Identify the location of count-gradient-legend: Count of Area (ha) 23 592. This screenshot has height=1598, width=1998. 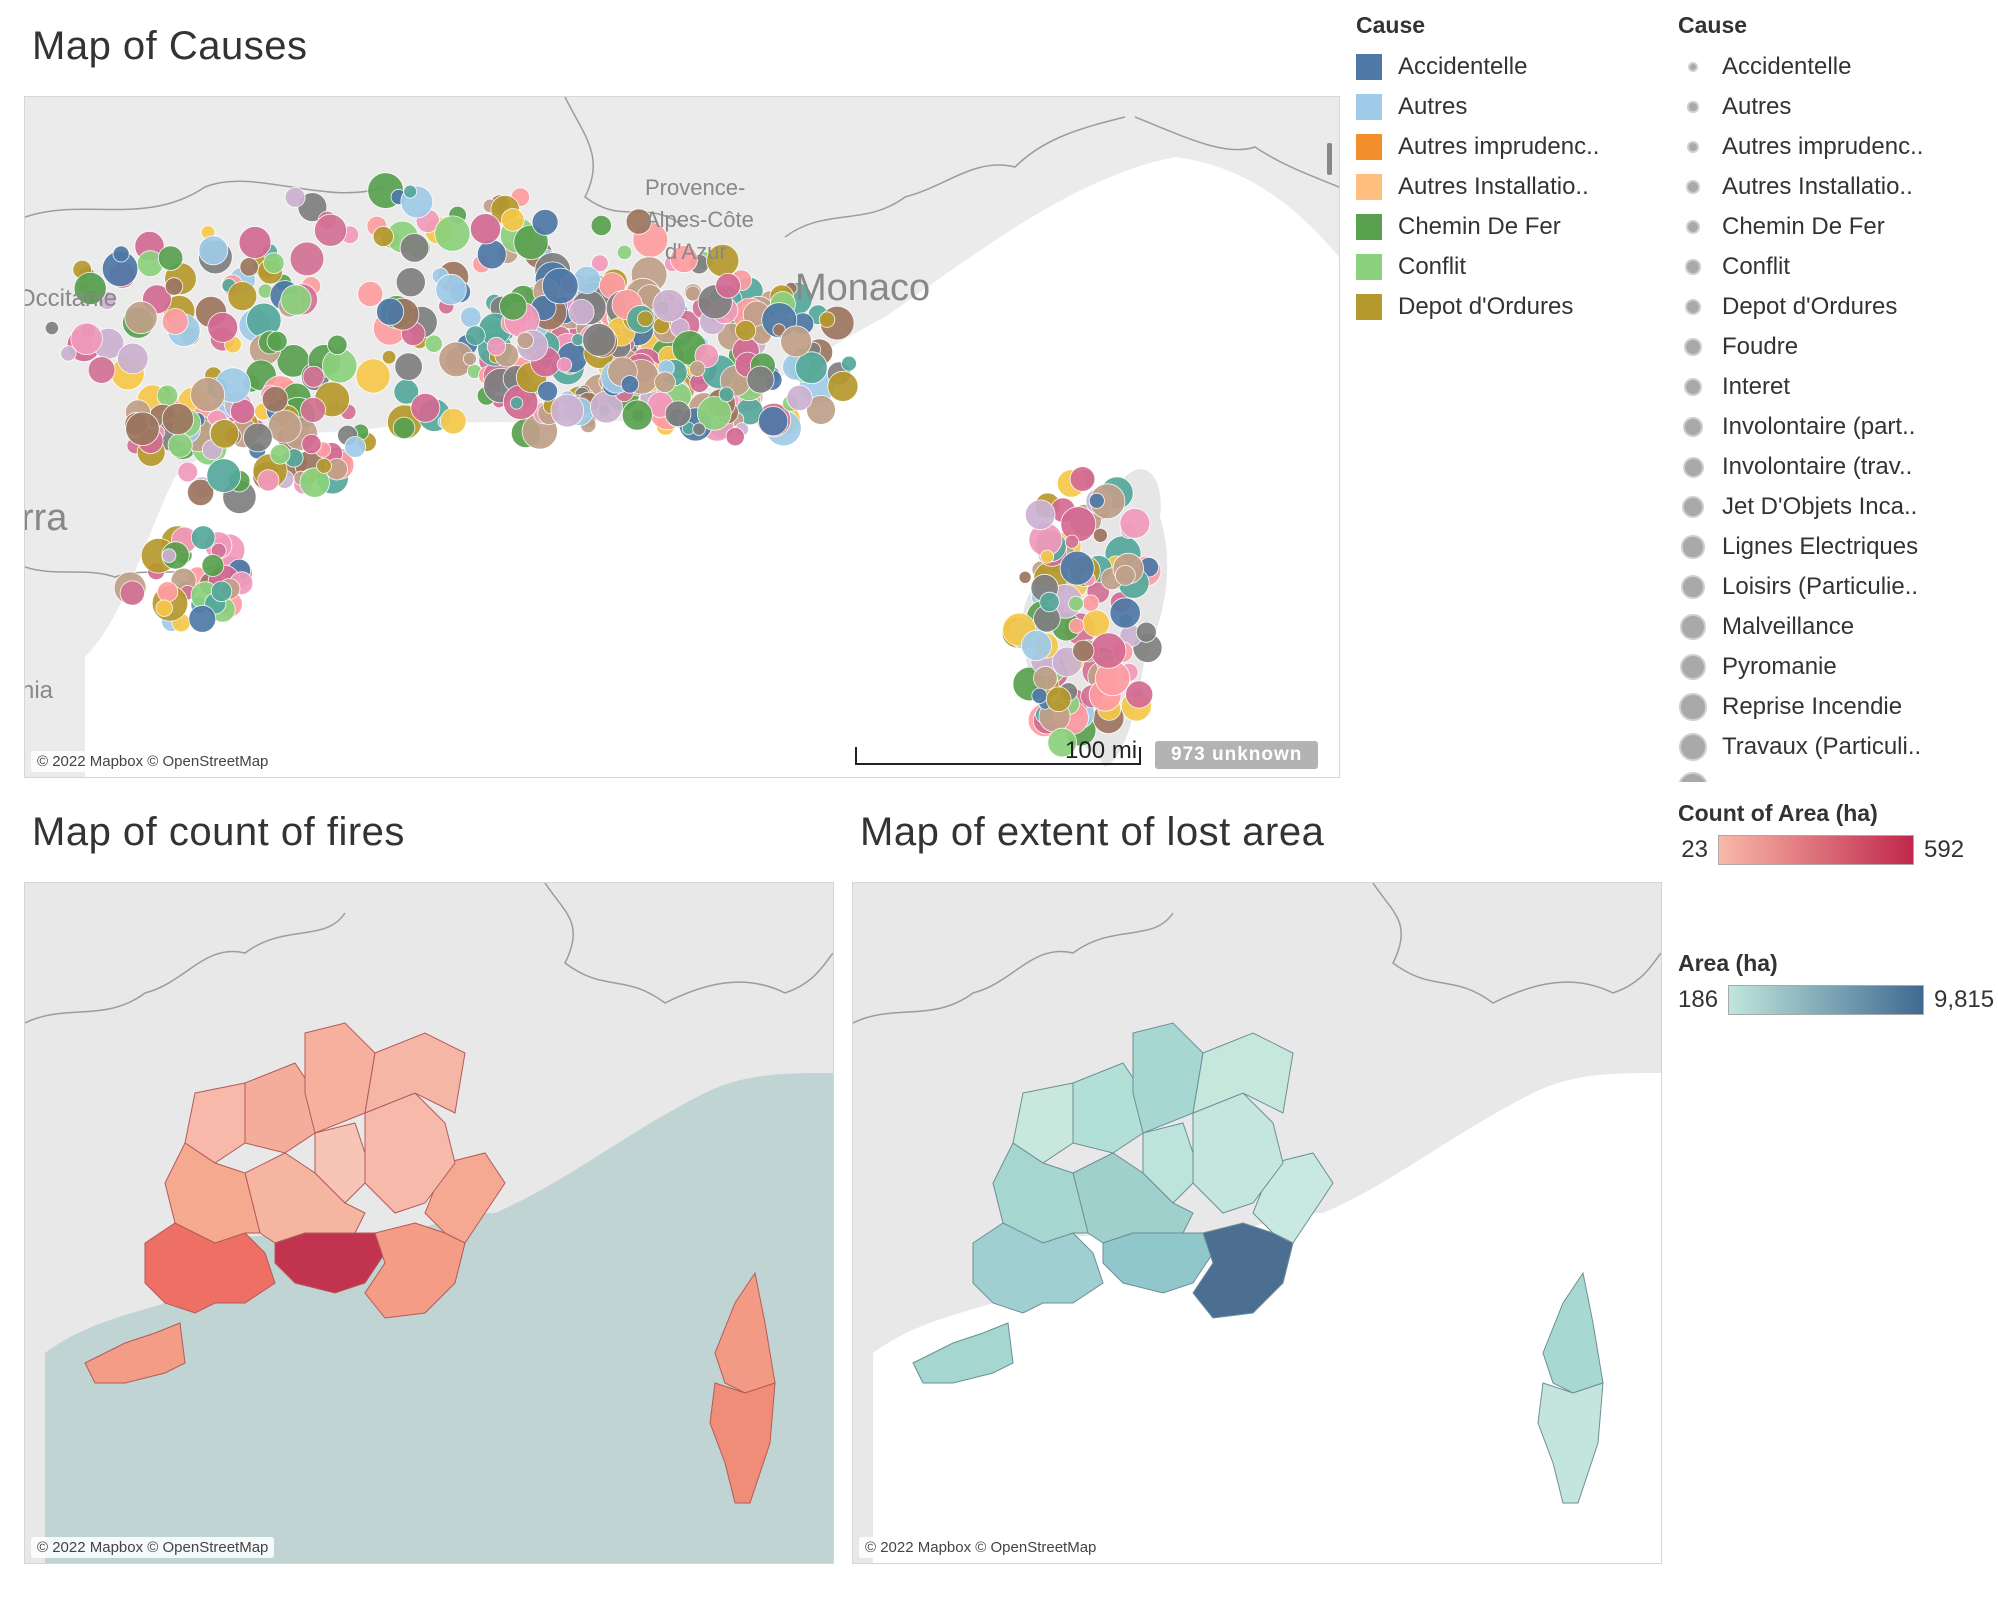
(1821, 832).